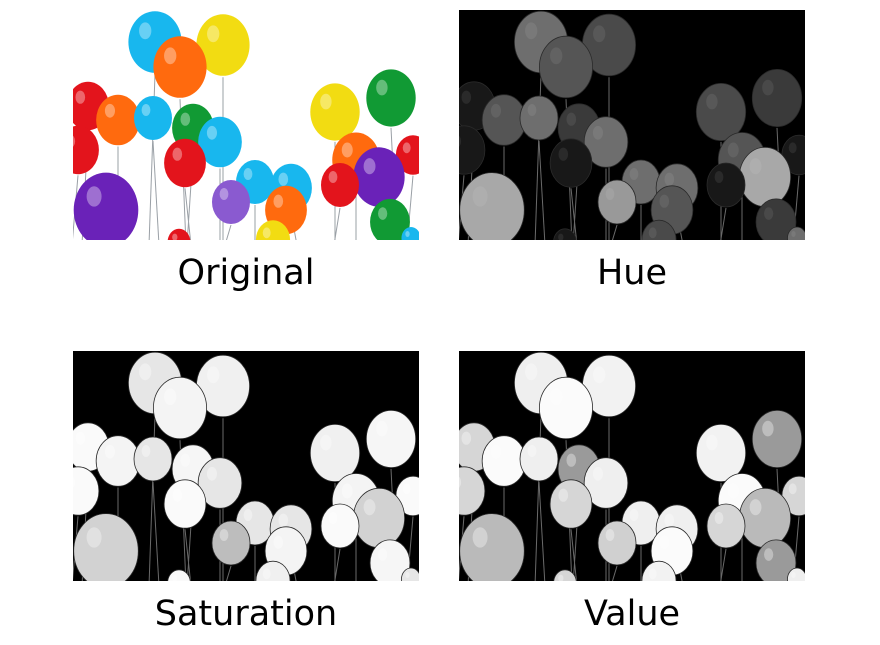 This screenshot has height=645, width=880. Describe the element at coordinates (632, 125) in the screenshot. I see `hue-image` at that location.